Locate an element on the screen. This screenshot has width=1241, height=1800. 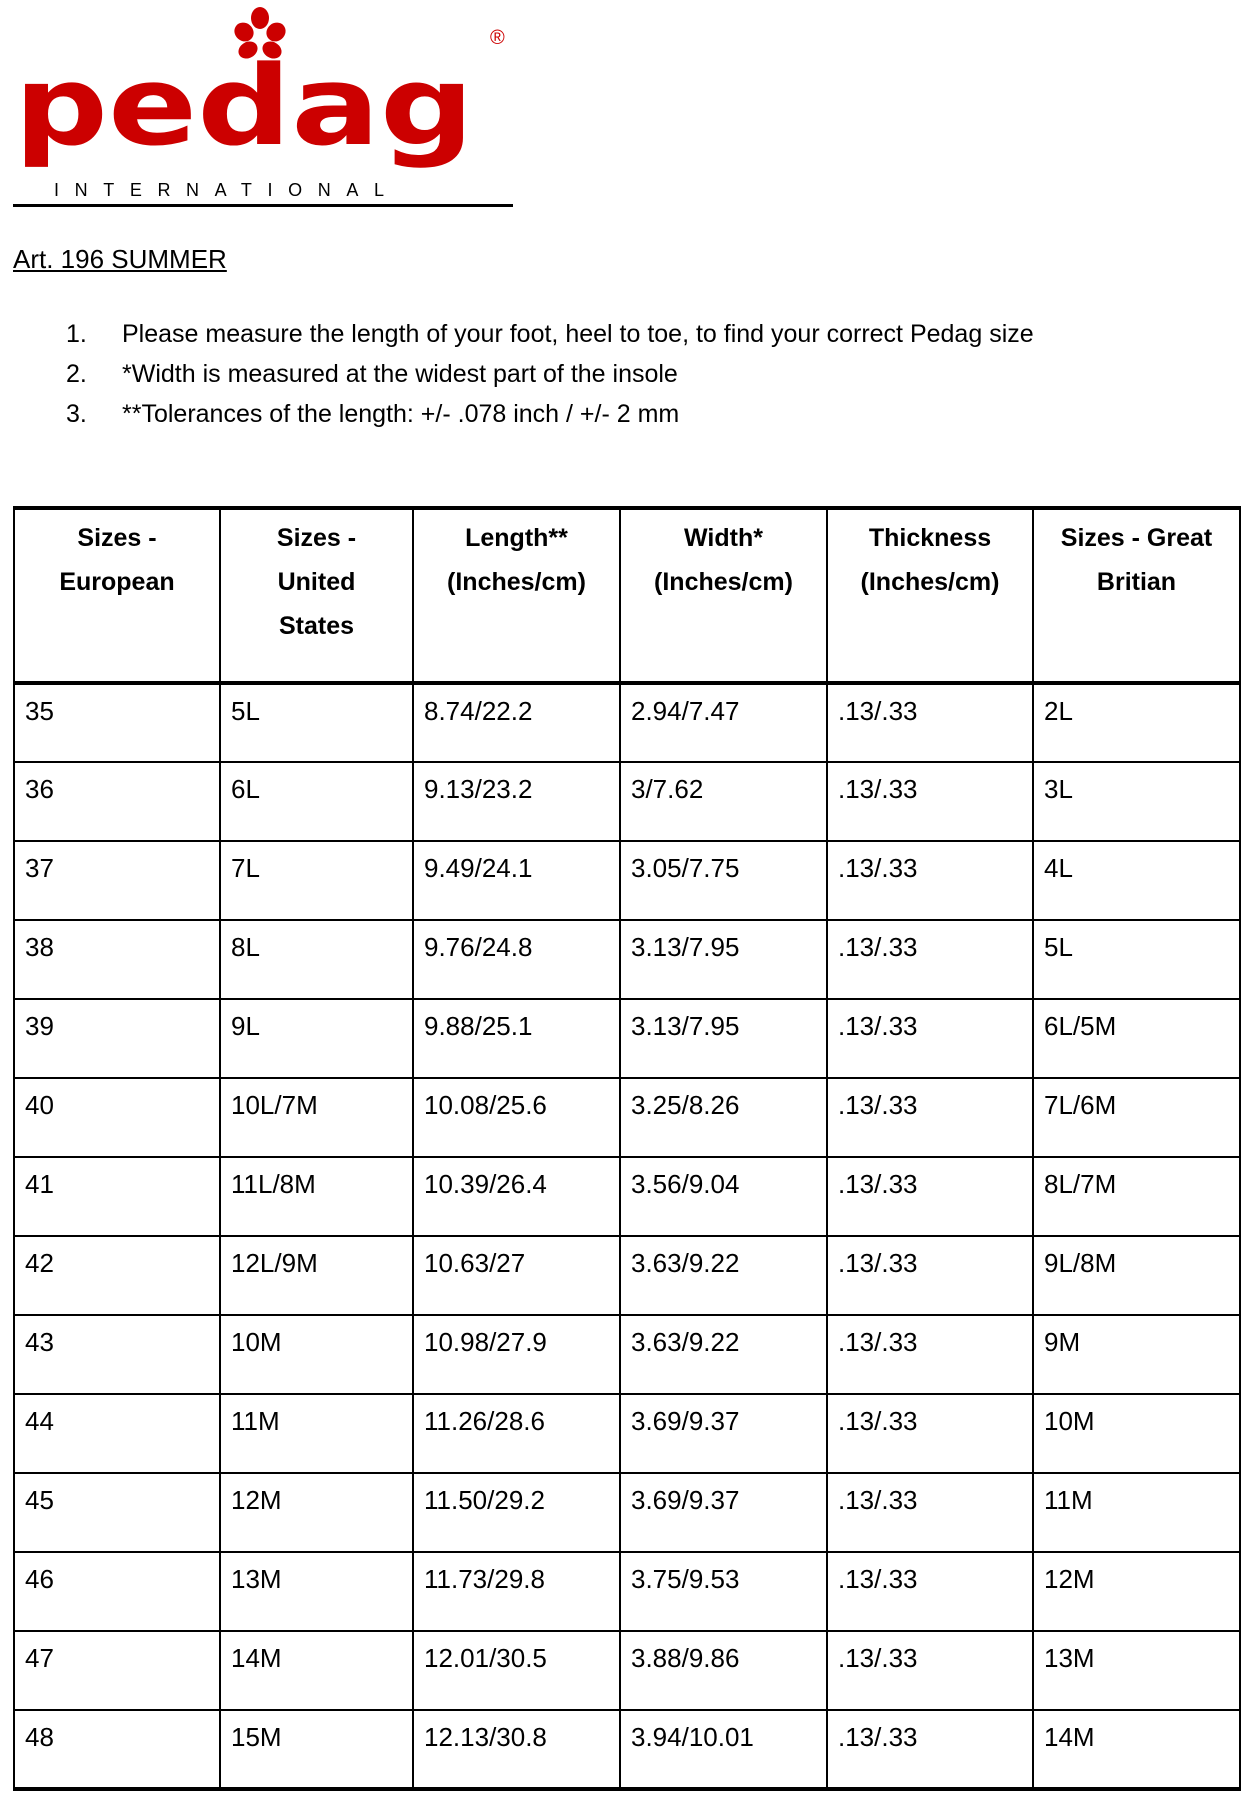
table-row: 37 7L 9.49/24.1 3.05/7.75.13/.33 4L is located at coordinates (627, 880).